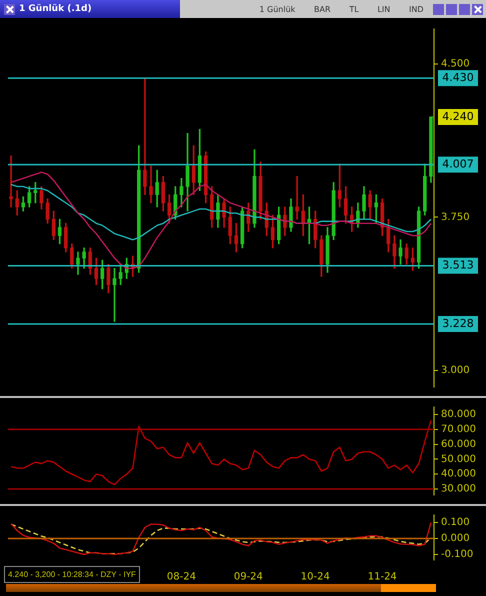 The height and width of the screenshot is (596, 486). What do you see at coordinates (277, 9) in the screenshot?
I see `text: 1 Günlük` at bounding box center [277, 9].